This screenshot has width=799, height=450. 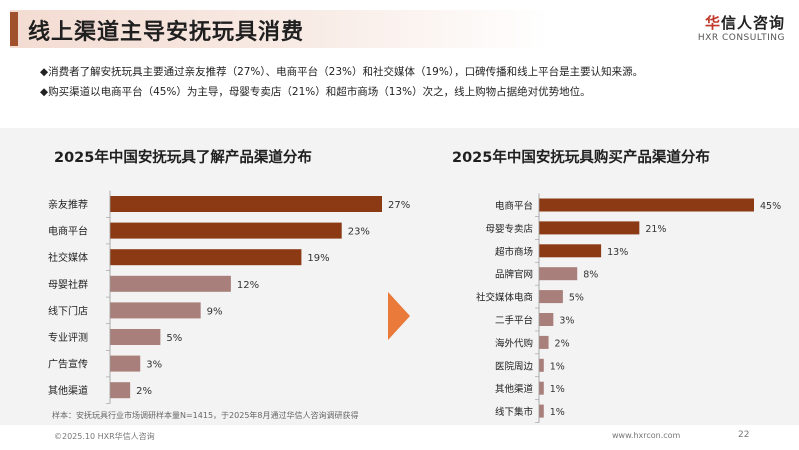 What do you see at coordinates (509, 229) in the screenshot?
I see `category-label: 母婴专卖店` at bounding box center [509, 229].